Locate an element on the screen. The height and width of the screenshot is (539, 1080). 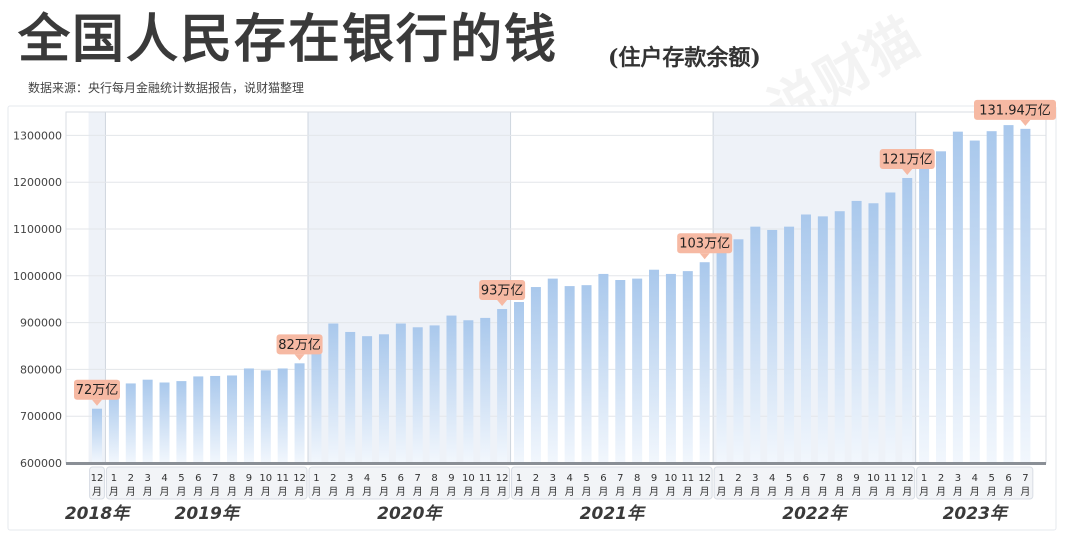
y-tick-label: 1100000 is located at coordinates (37, 229).